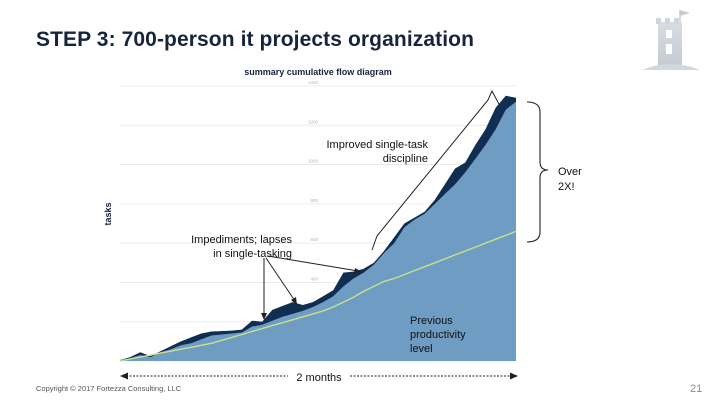 This screenshot has height=405, width=720. I want to click on y-tick-label: 600, so click(314, 239).